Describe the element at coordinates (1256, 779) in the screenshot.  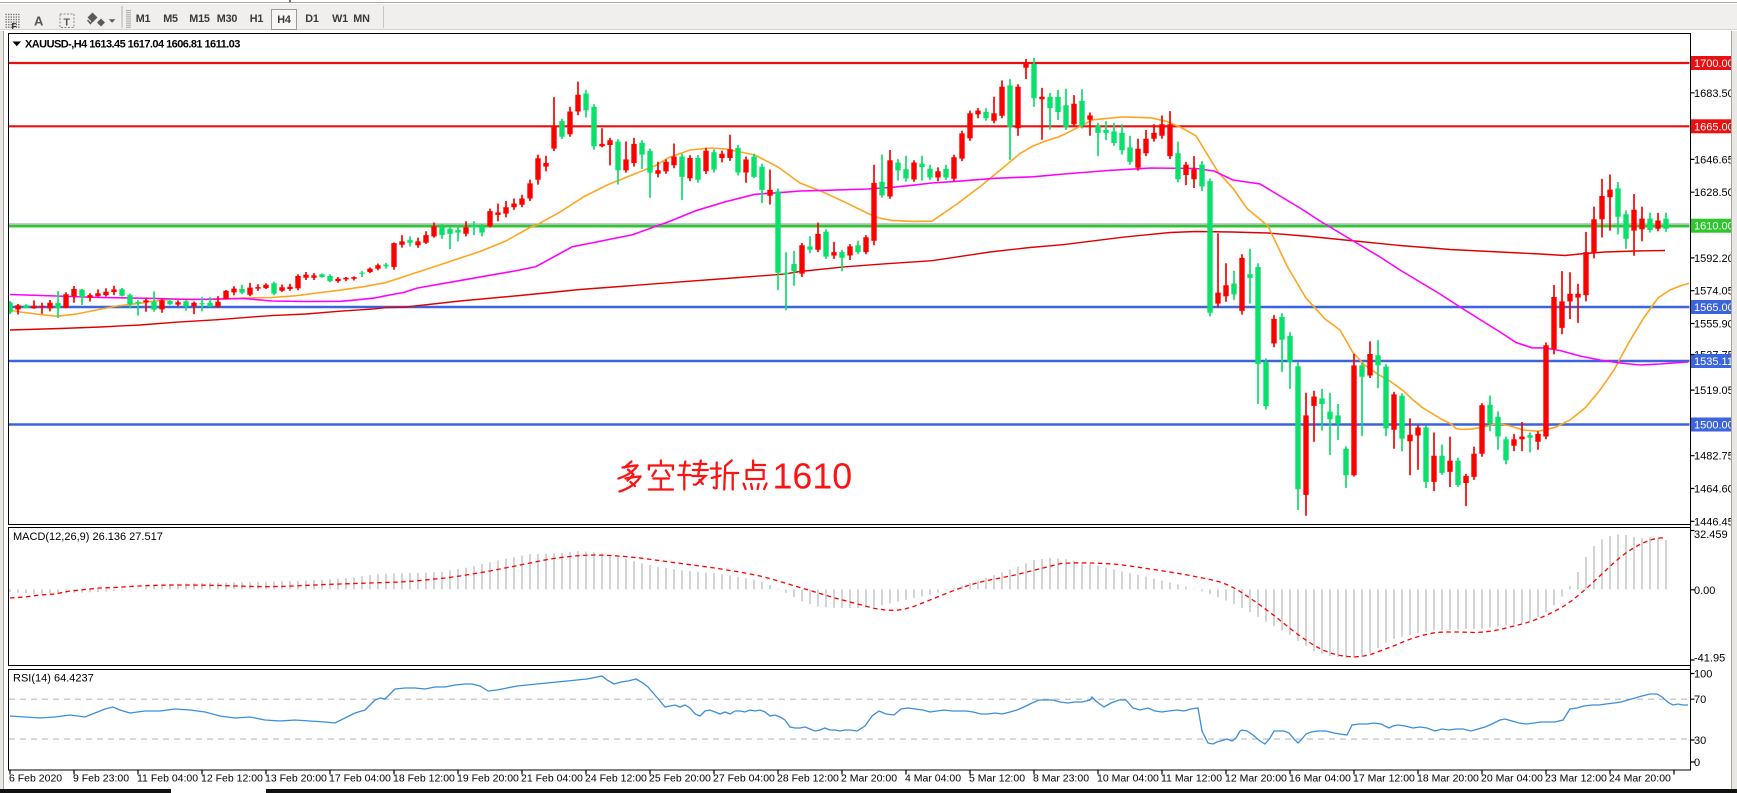
I see `svg-text: 12 Mar 20:00` at that location.